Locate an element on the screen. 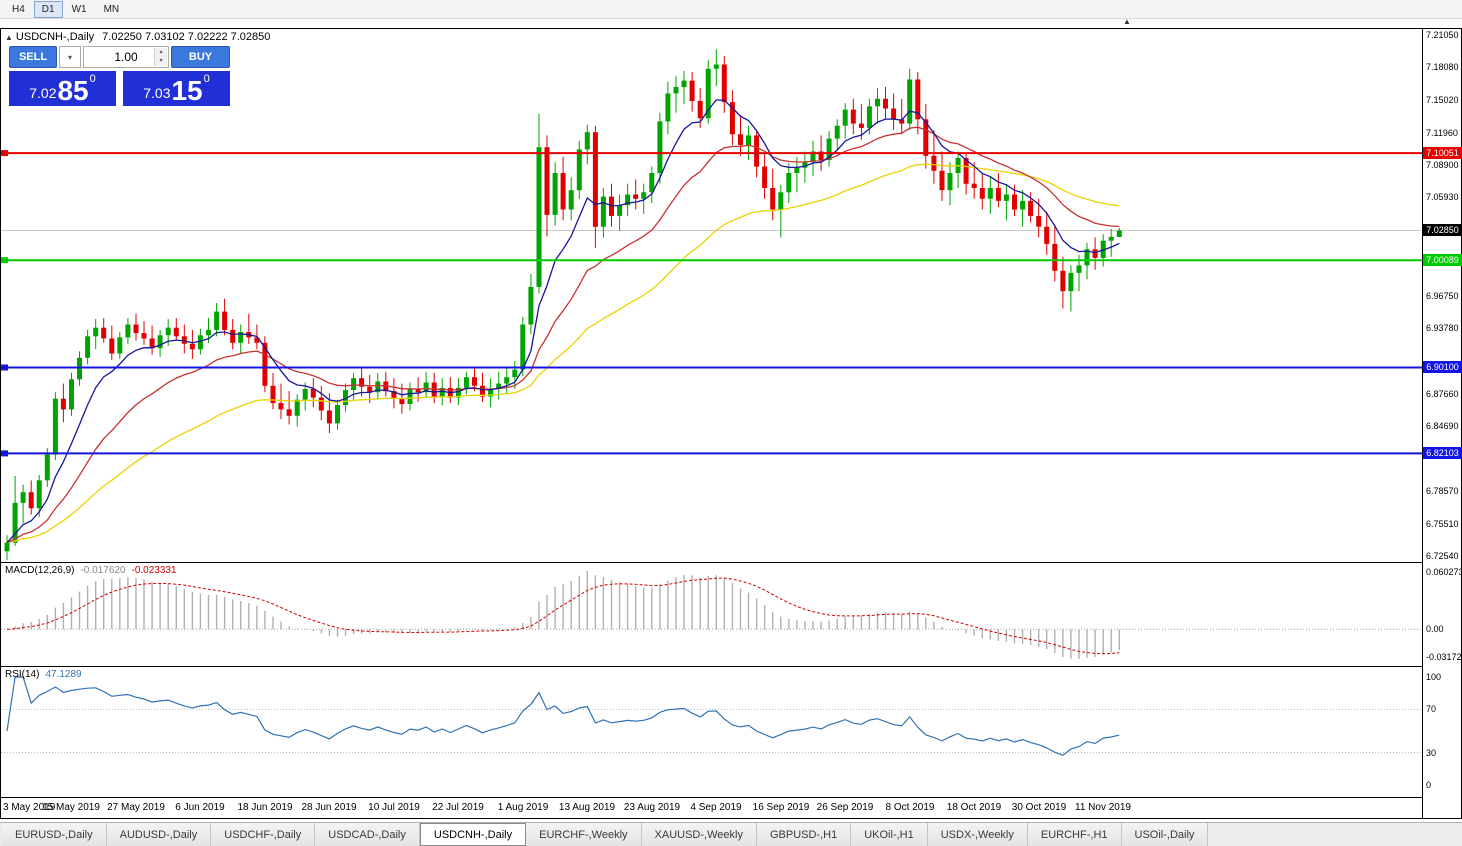 Image resolution: width=1462 pixels, height=846 pixels. chart-tab-ukoil-h1: UKOil-,H1 is located at coordinates (889, 834).